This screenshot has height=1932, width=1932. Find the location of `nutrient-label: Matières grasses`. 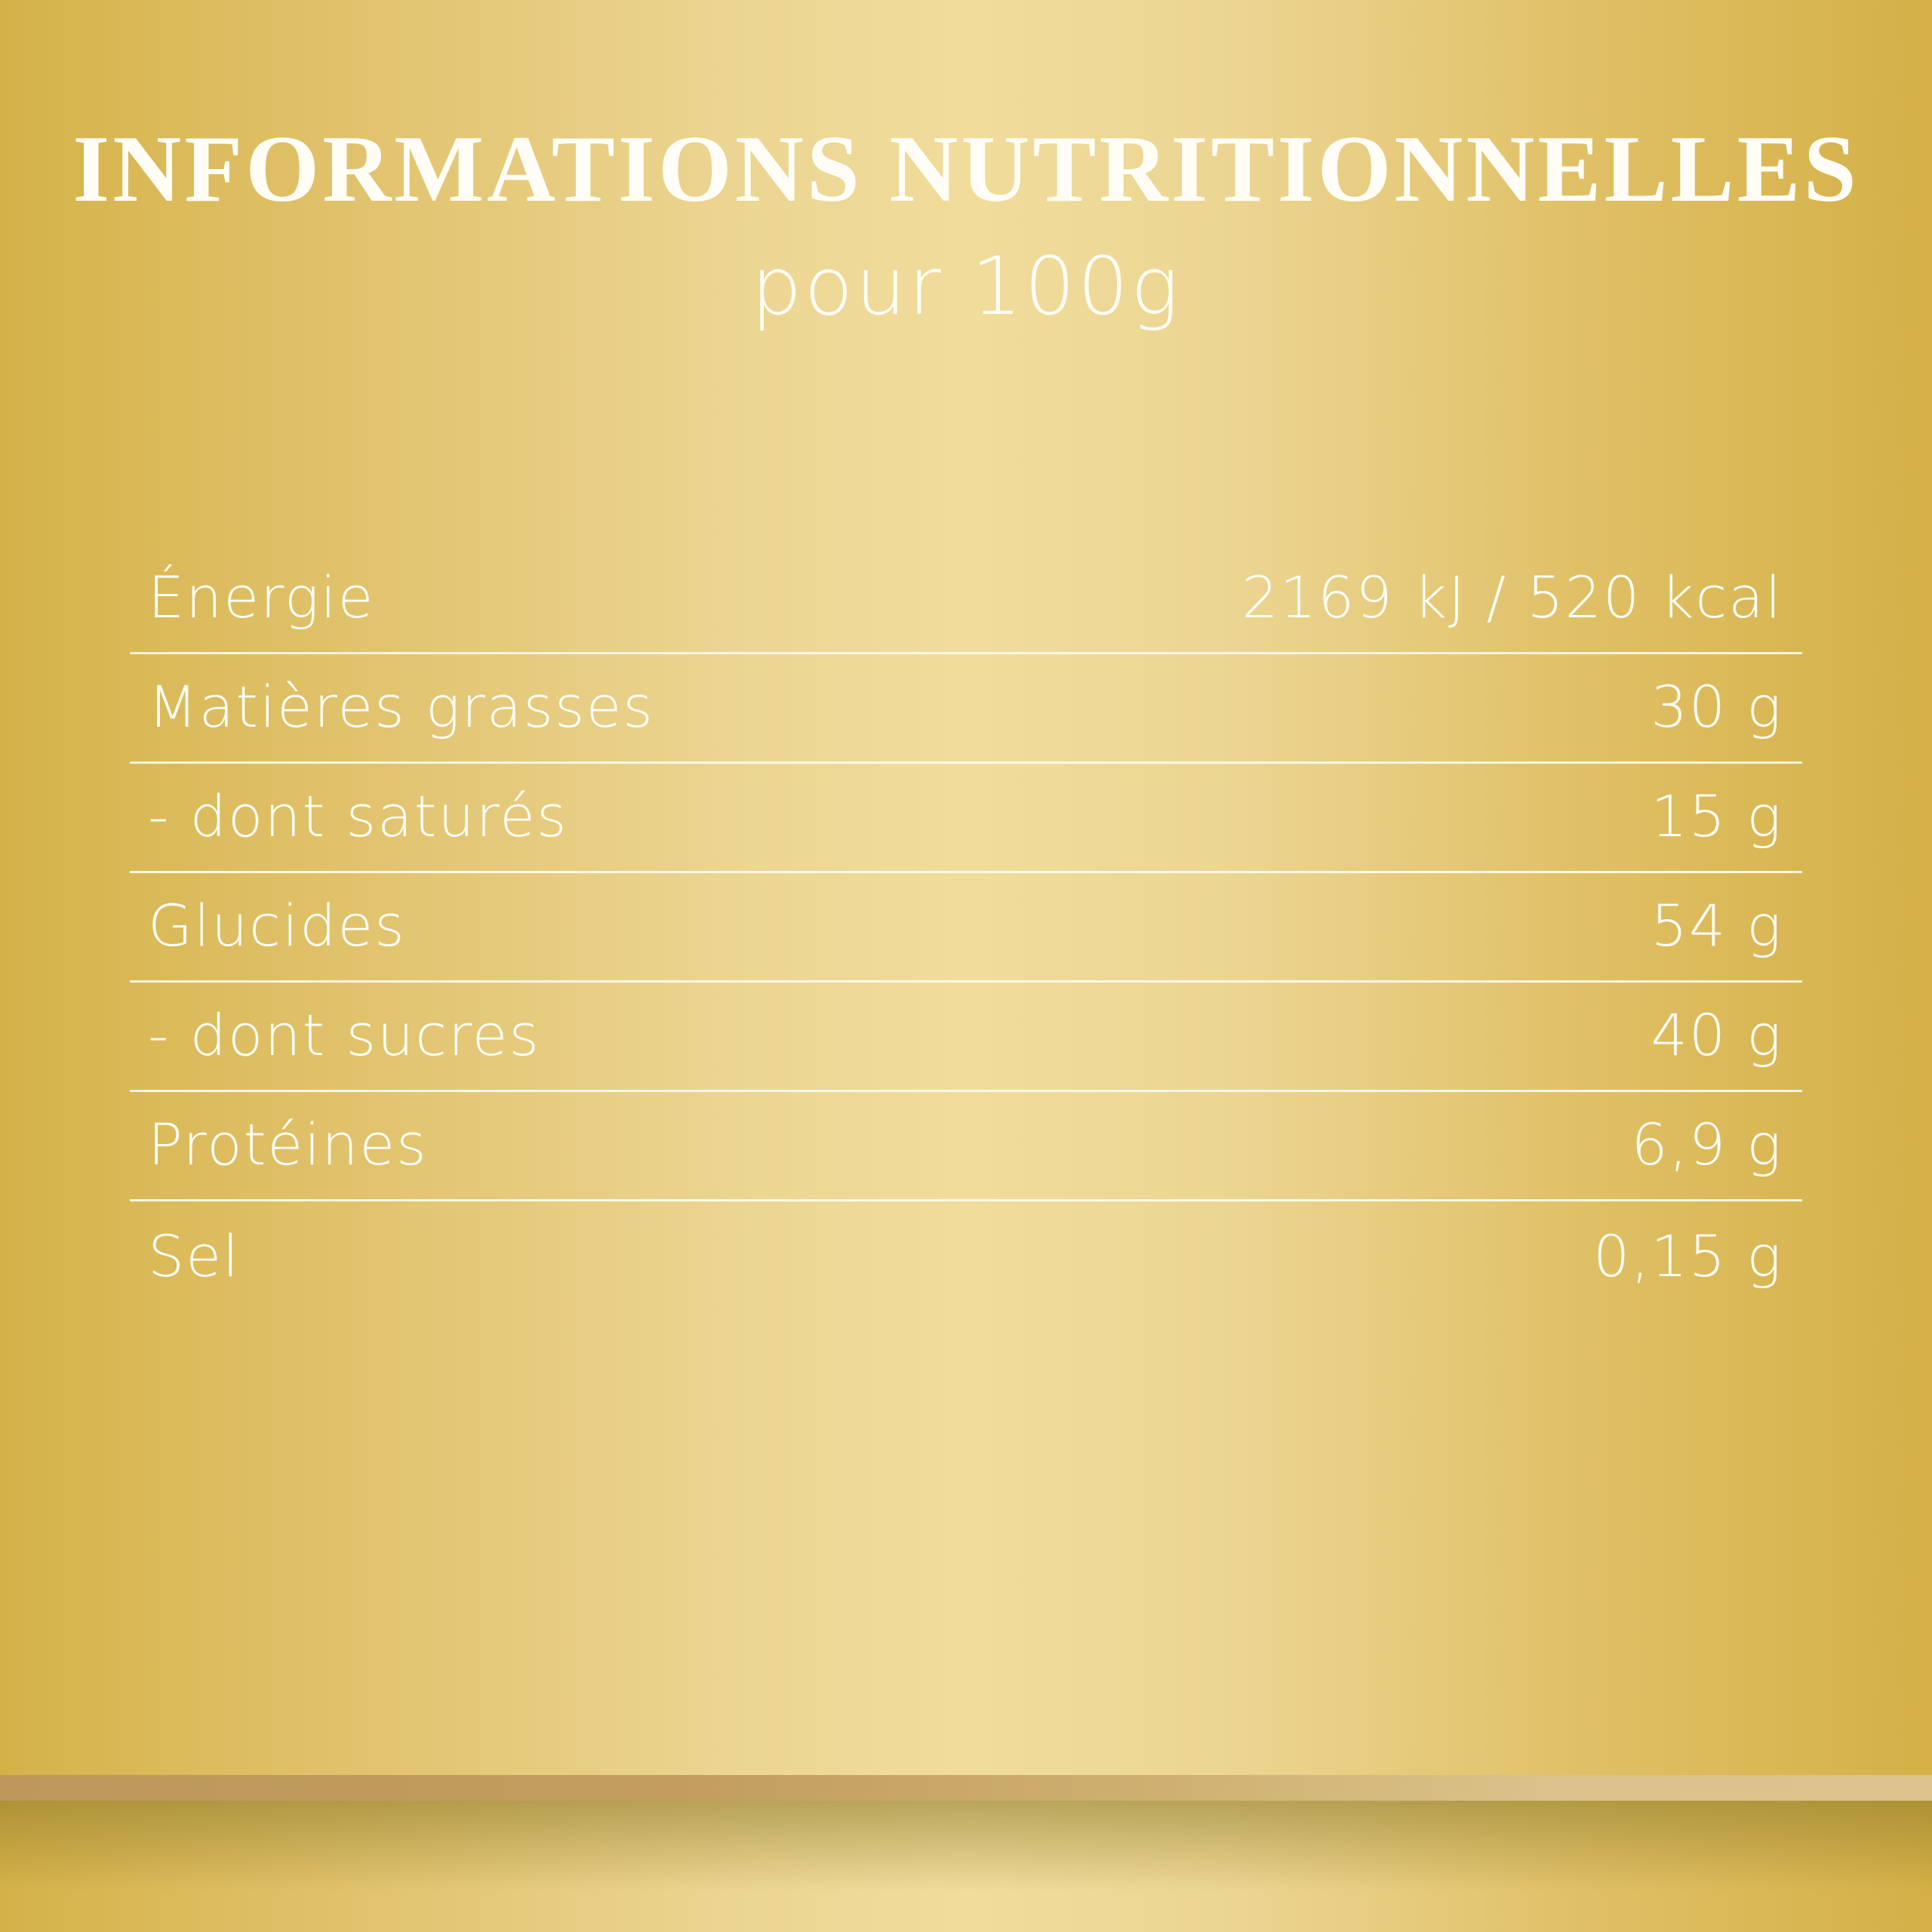

nutrient-label: Matières grasses is located at coordinates (401, 706).